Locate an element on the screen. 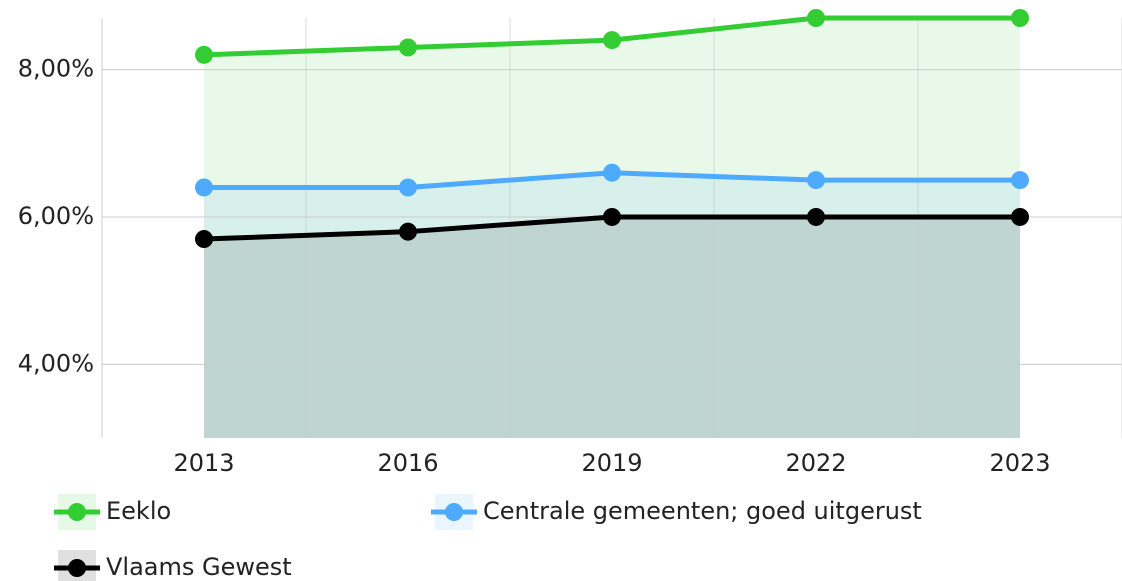  x-tick-label: 2016 is located at coordinates (407, 463).